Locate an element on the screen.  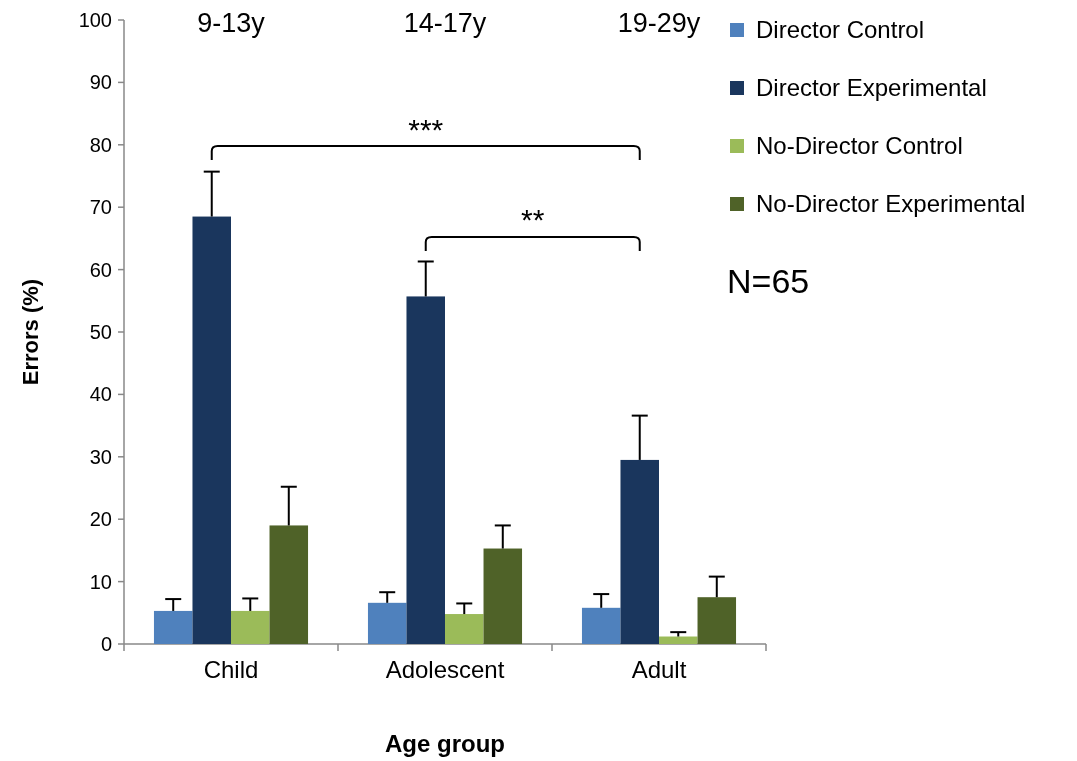
x-tick-label: Adolescent is located at coordinates (445, 669).